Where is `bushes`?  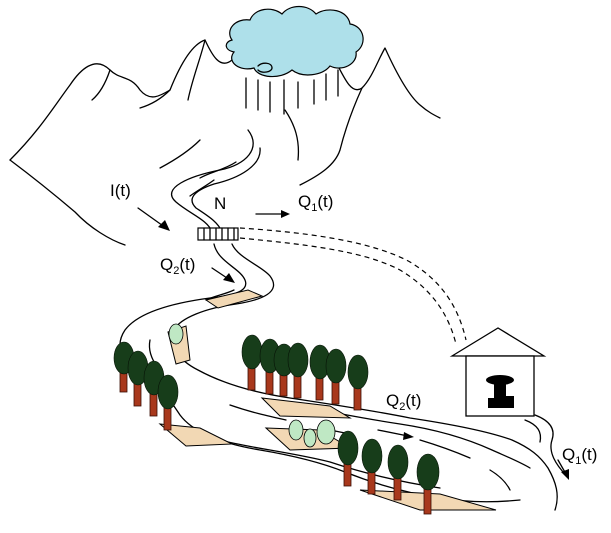 bushes is located at coordinates (252, 385).